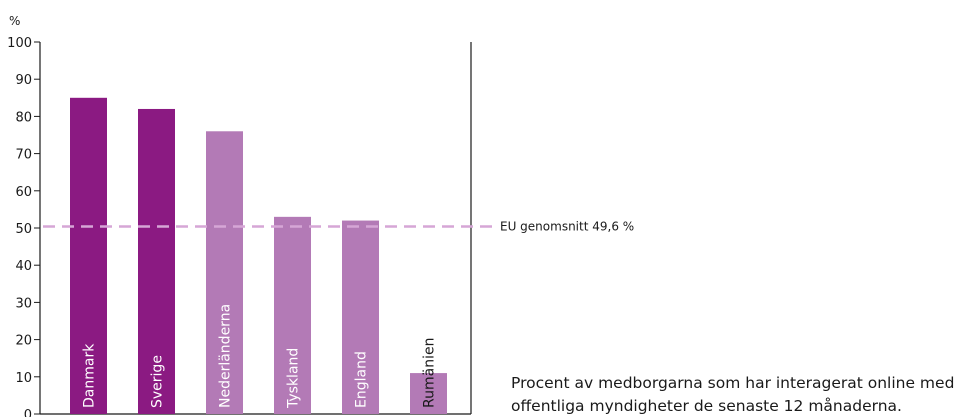  Describe the element at coordinates (23, 192) in the screenshot. I see `y-tick-label: 60` at that location.